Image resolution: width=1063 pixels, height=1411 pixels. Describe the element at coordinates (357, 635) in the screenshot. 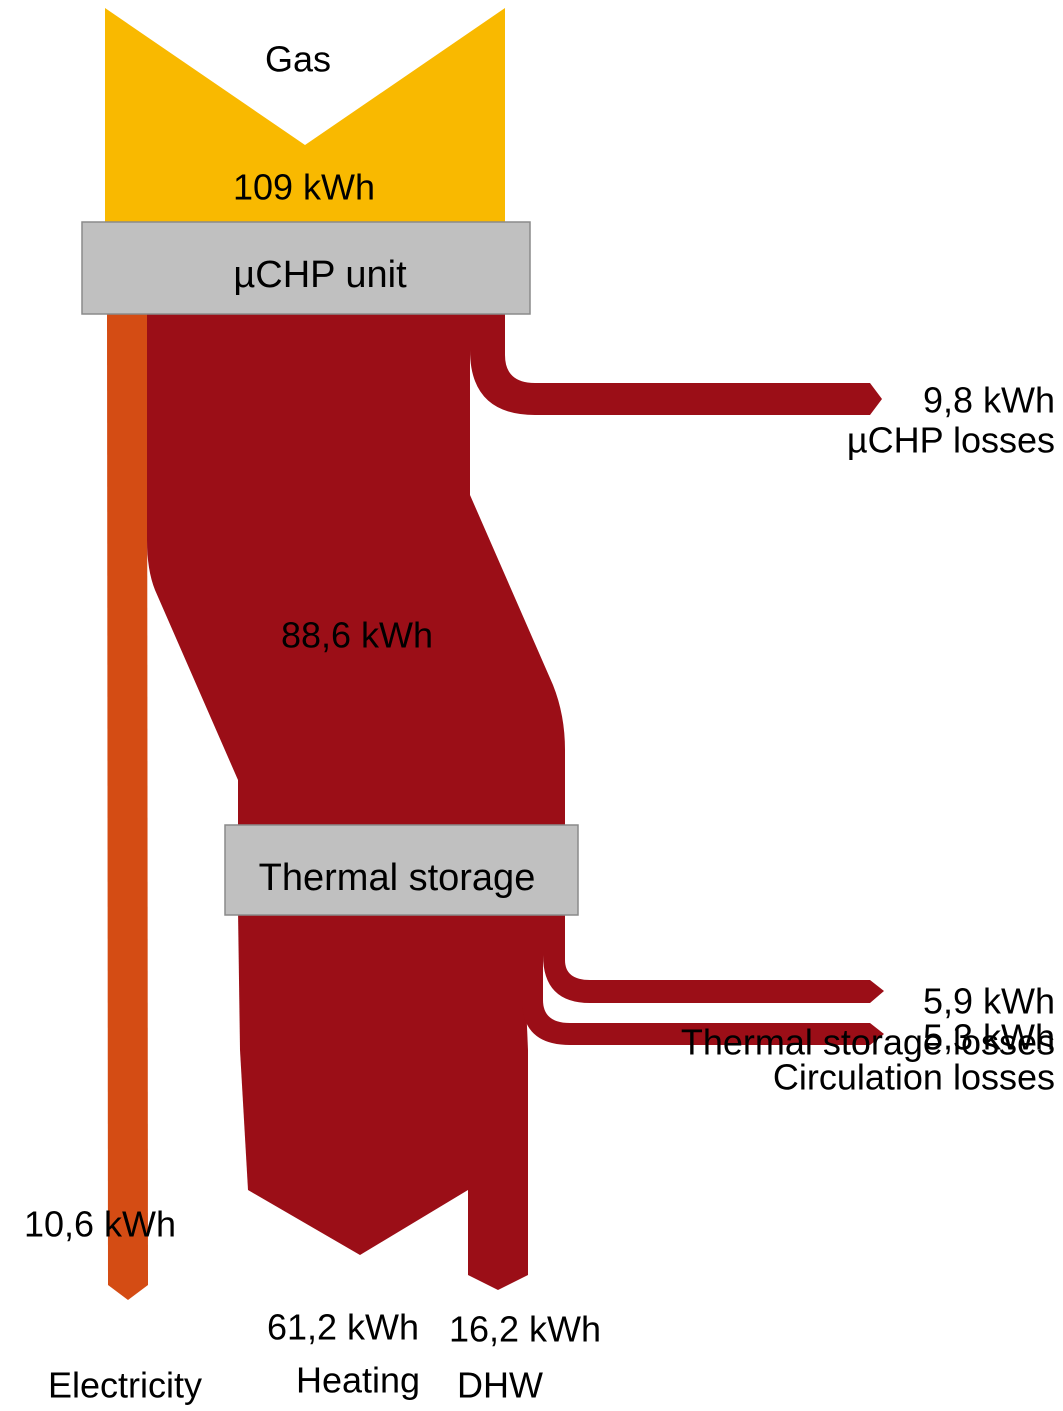

I see `flow-label: 88,6 kWh` at that location.